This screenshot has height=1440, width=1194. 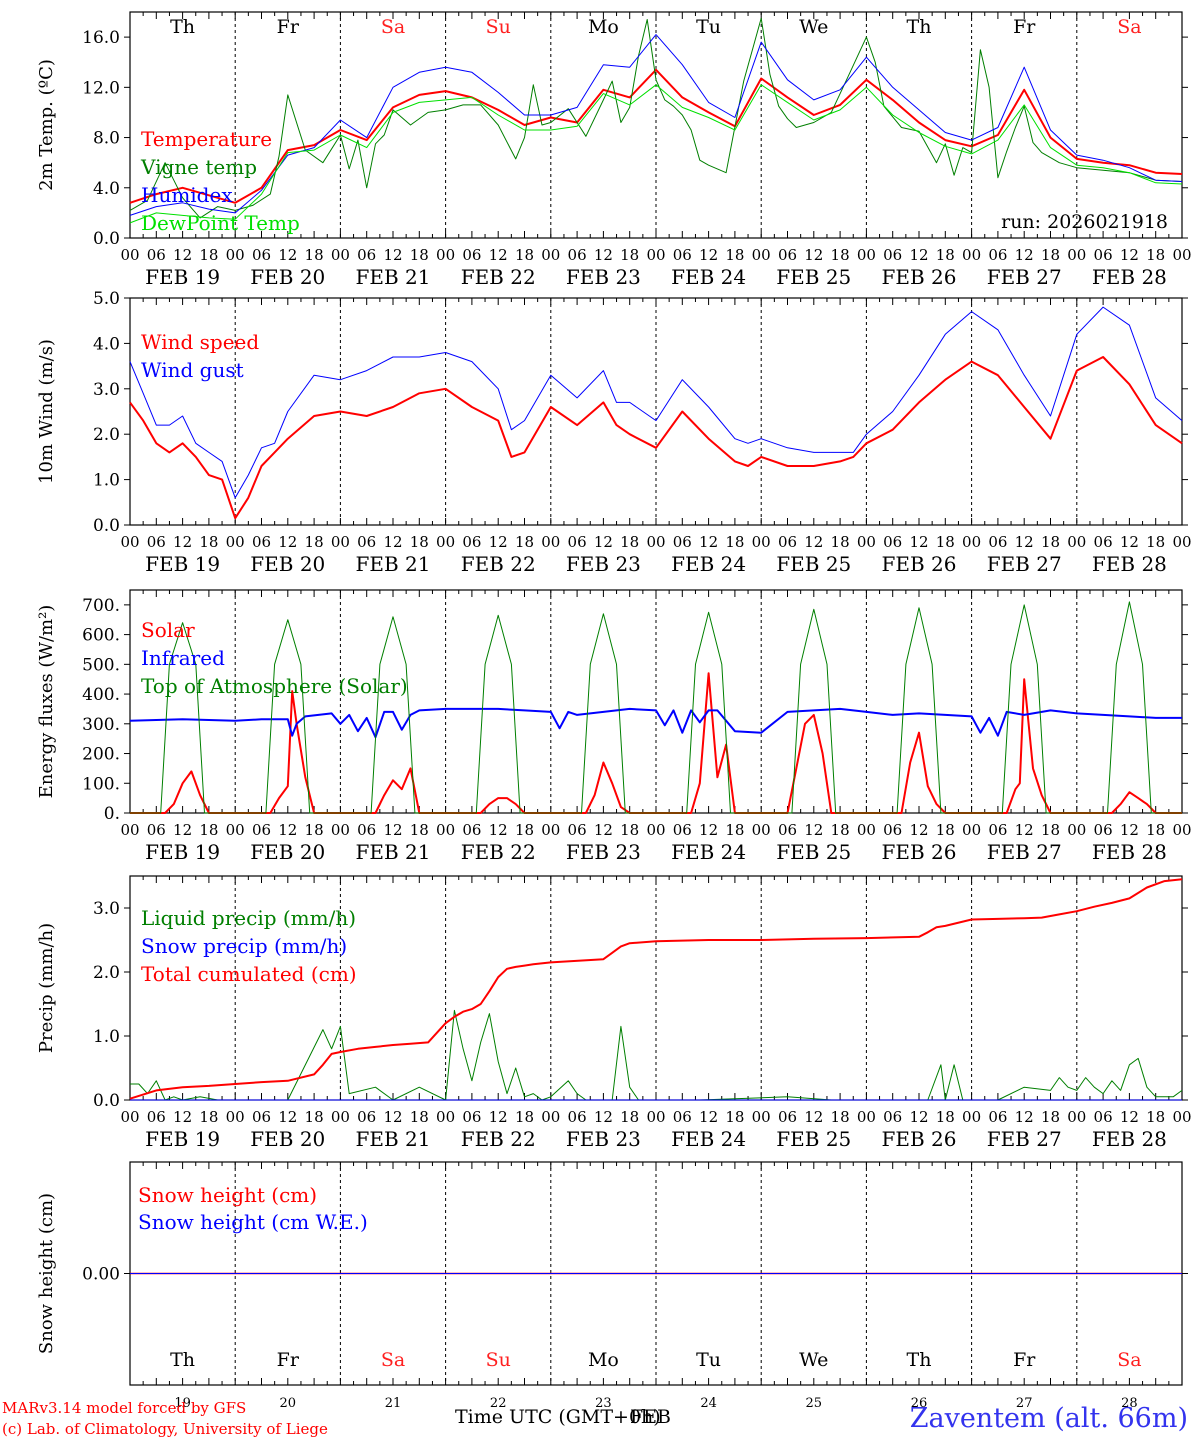 What do you see at coordinates (249, 974) in the screenshot?
I see `legend-entry: Total cumulated (cm)` at bounding box center [249, 974].